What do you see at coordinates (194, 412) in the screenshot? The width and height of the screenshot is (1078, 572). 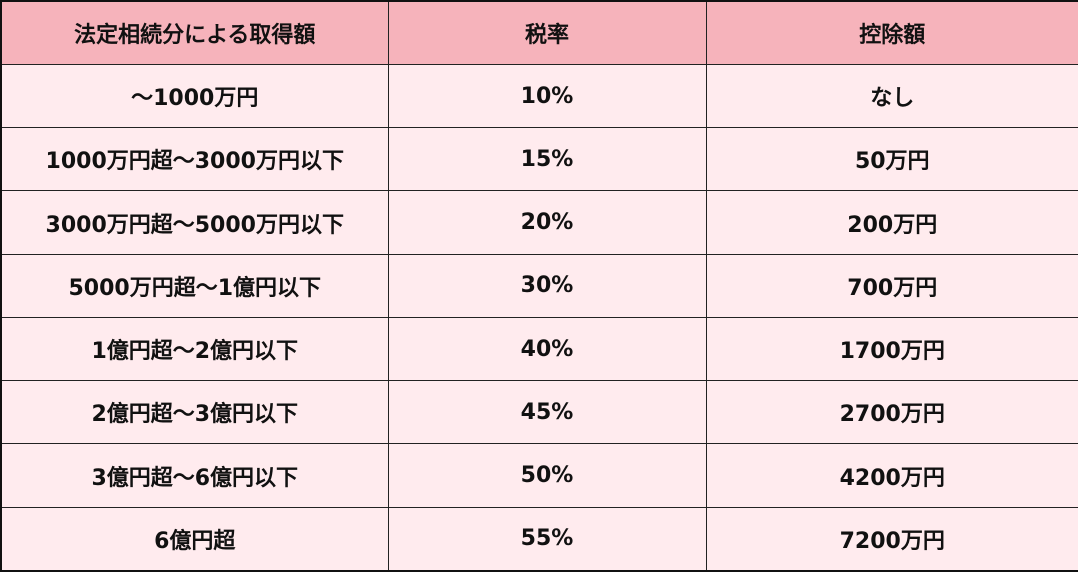 I see `cell-amount: 2億円超～3億円以下` at bounding box center [194, 412].